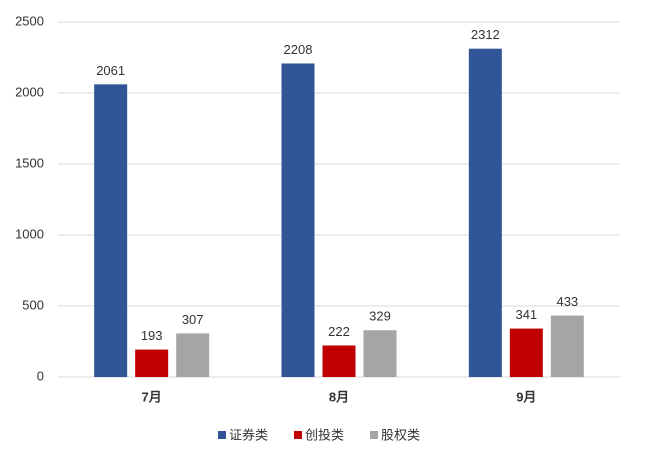 The image size is (650, 462). I want to click on x-tick-label: 8月, so click(339, 396).